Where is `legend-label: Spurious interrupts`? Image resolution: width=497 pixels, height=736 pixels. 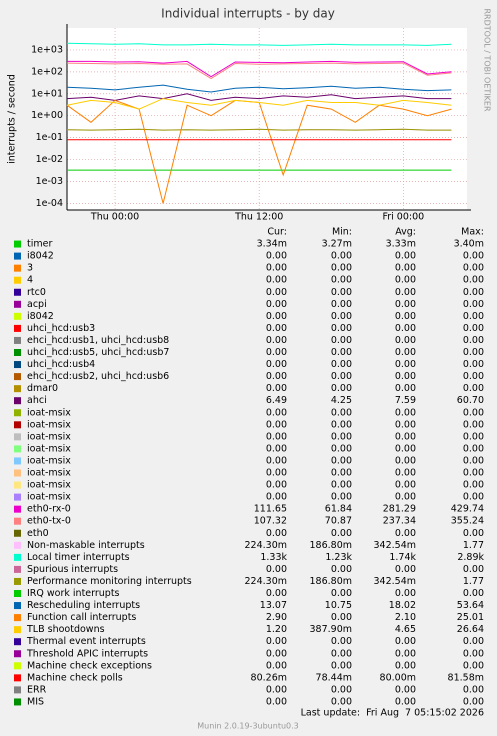 legend-label: Spurious interrupts is located at coordinates (72, 569).